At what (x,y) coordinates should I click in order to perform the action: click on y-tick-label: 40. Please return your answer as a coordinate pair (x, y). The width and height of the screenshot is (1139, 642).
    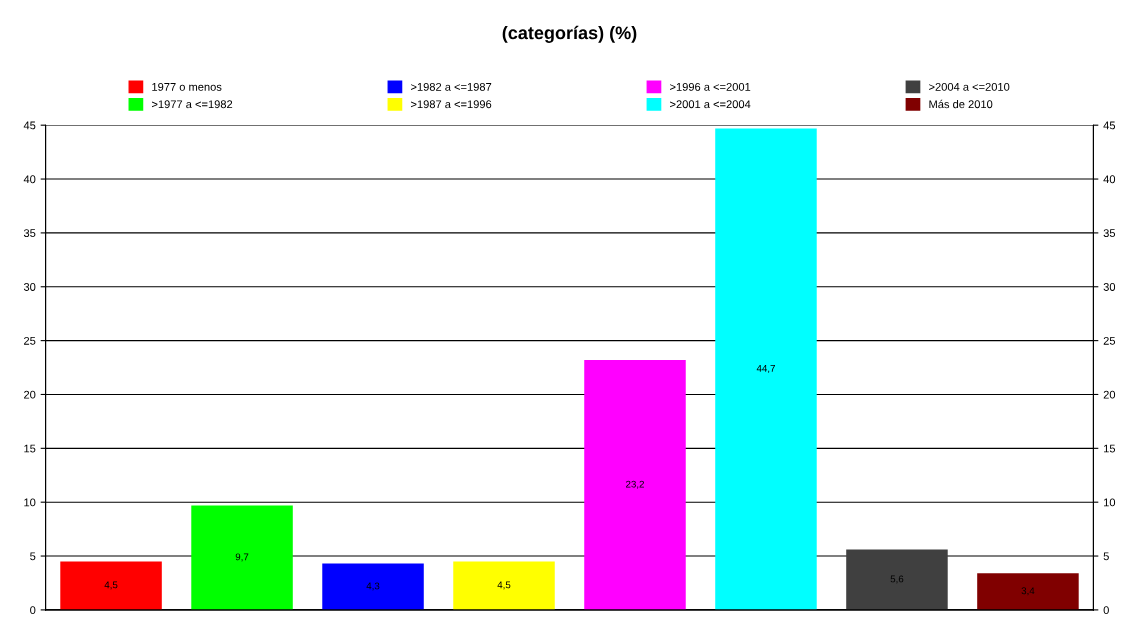
    Looking at the image, I should click on (29, 179).